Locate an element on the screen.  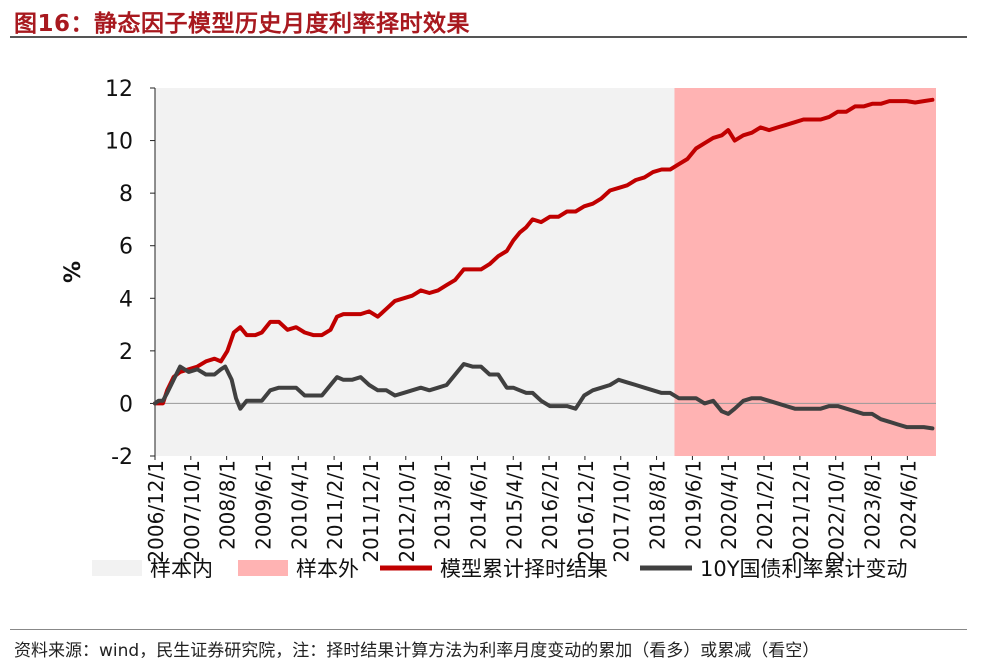
x-tick-label: 2021/2/1 is located at coordinates (765, 505).